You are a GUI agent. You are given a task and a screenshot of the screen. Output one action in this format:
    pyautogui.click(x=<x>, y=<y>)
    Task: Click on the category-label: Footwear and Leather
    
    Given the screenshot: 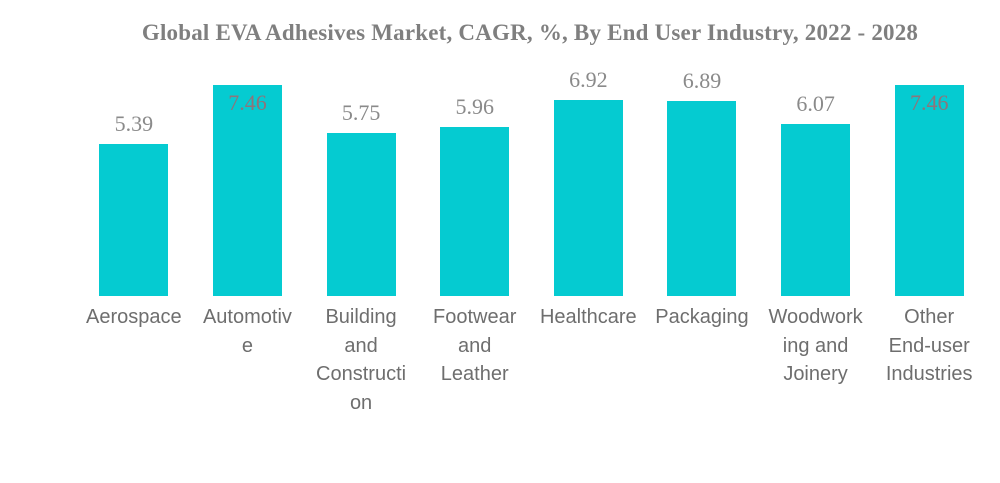 What is the action you would take?
    pyautogui.click(x=475, y=345)
    